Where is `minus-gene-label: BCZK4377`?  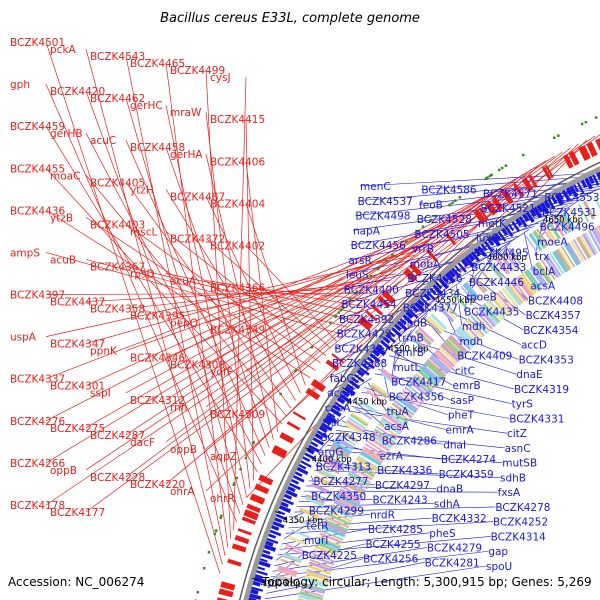
minus-gene-label: BCZK4377 is located at coordinates (430, 309).